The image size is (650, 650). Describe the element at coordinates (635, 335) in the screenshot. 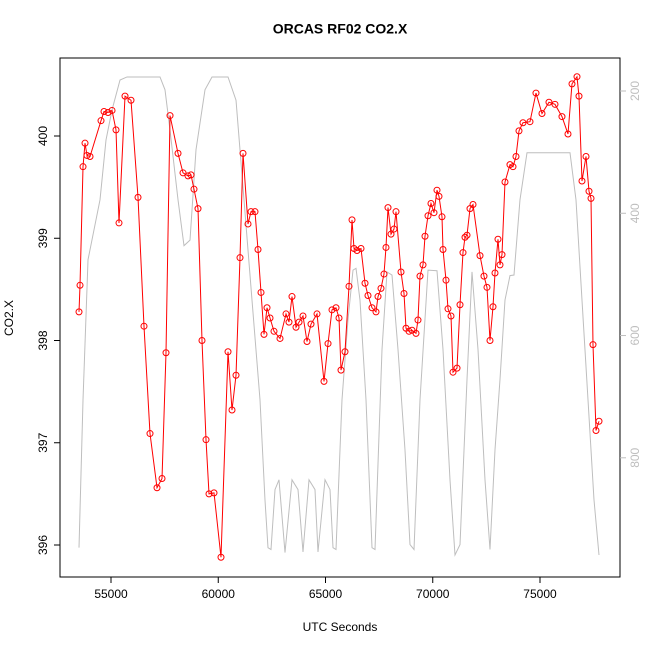

I see `y2-tick-label: 600` at that location.